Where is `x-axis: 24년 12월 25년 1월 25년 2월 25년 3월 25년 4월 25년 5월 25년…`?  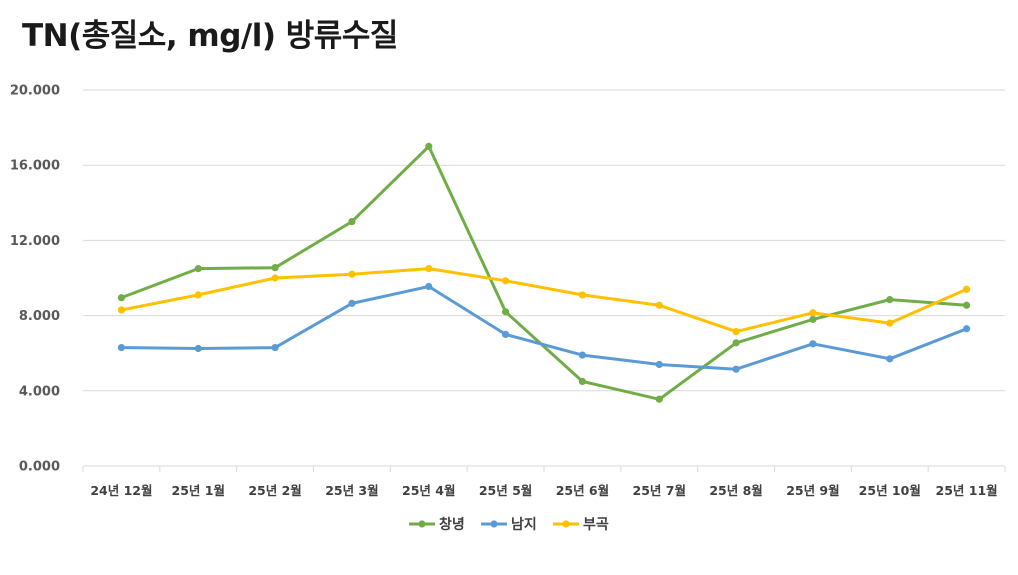 x-axis: 24년 12월 25년 1월 25년 2월 25년 3월 25년 4월 25년 5월 25년… is located at coordinates (544, 481).